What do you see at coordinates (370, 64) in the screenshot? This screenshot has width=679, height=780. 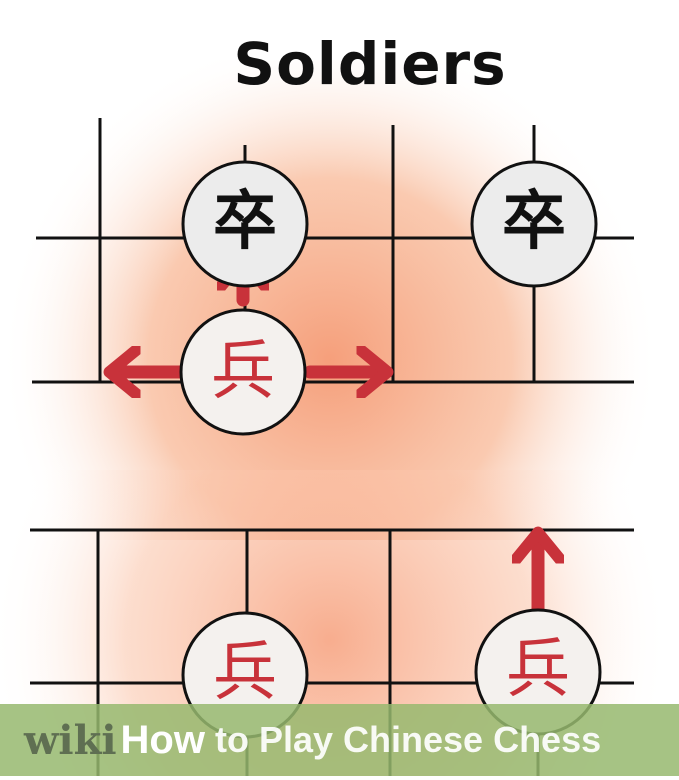 I see `diagram-title: Soldiers` at bounding box center [370, 64].